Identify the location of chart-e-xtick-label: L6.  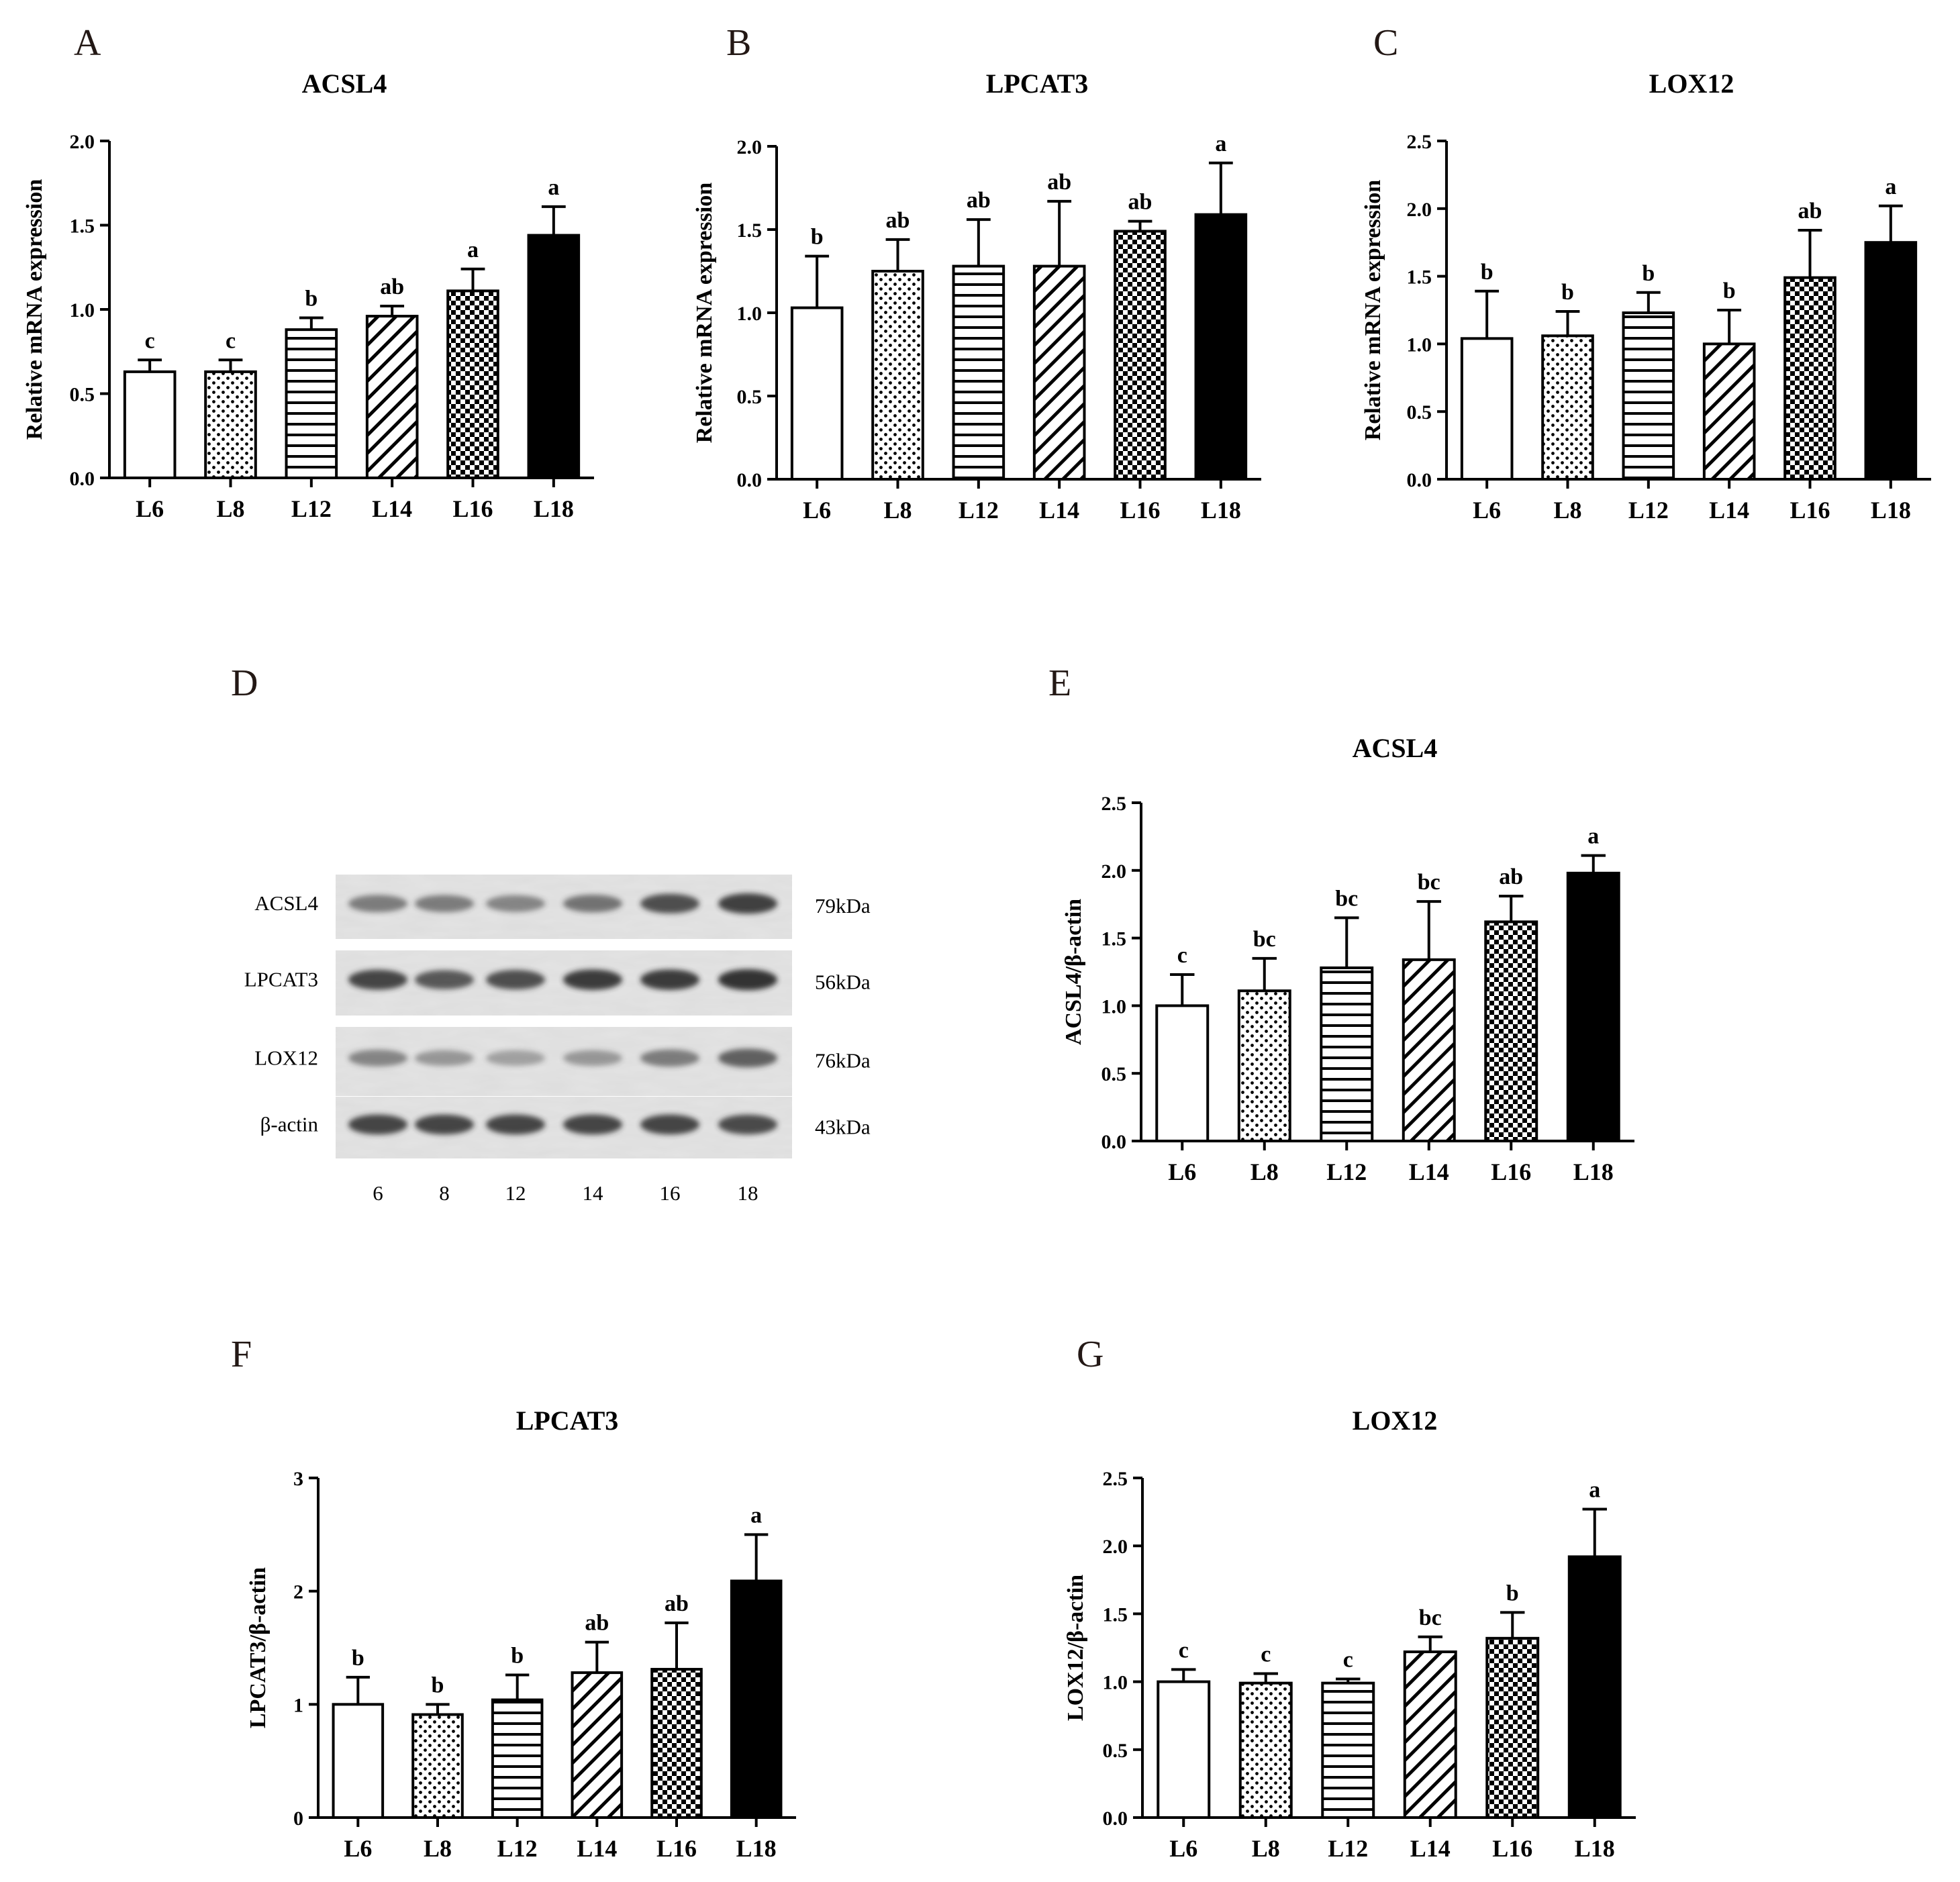
(1182, 1171).